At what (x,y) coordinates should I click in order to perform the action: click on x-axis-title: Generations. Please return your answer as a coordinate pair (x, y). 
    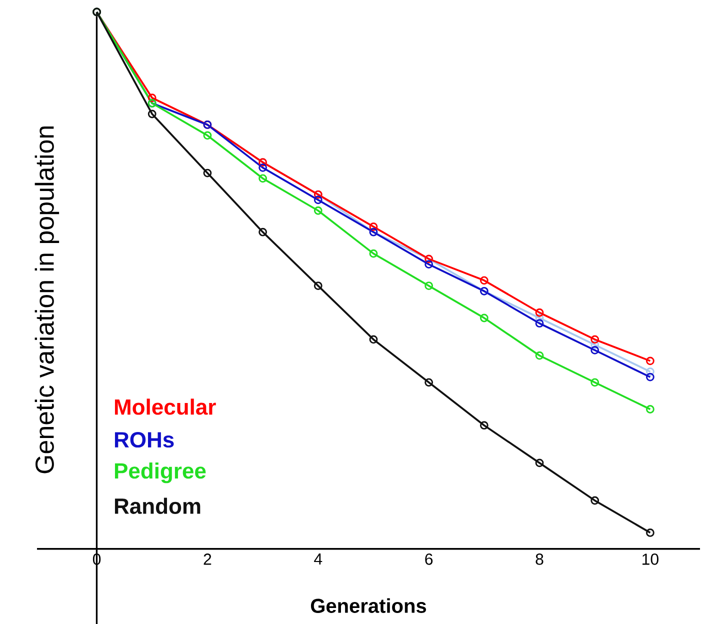
    Looking at the image, I should click on (368, 605).